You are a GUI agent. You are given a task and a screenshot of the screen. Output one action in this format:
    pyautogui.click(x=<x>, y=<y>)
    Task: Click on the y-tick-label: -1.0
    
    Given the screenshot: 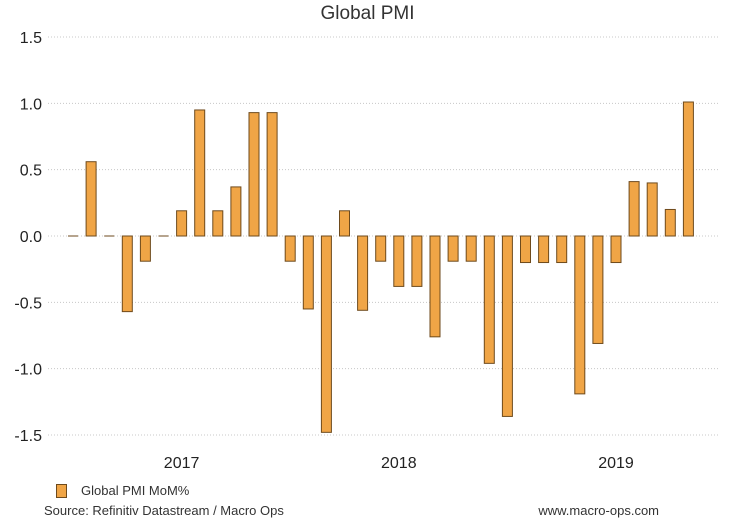 What is the action you would take?
    pyautogui.click(x=28, y=370)
    